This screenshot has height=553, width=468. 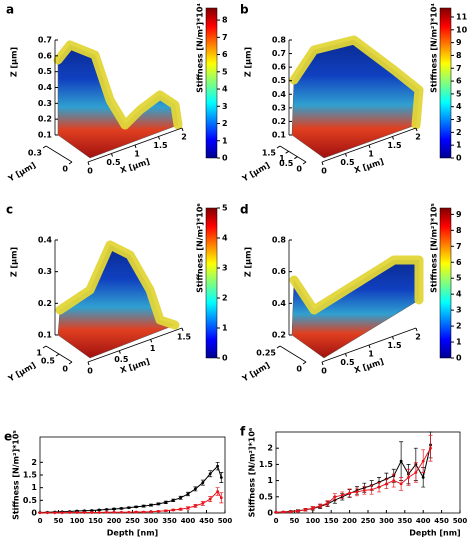 What do you see at coordinates (279, 335) in the screenshot?
I see `z-tick-label: 0.2` at bounding box center [279, 335].